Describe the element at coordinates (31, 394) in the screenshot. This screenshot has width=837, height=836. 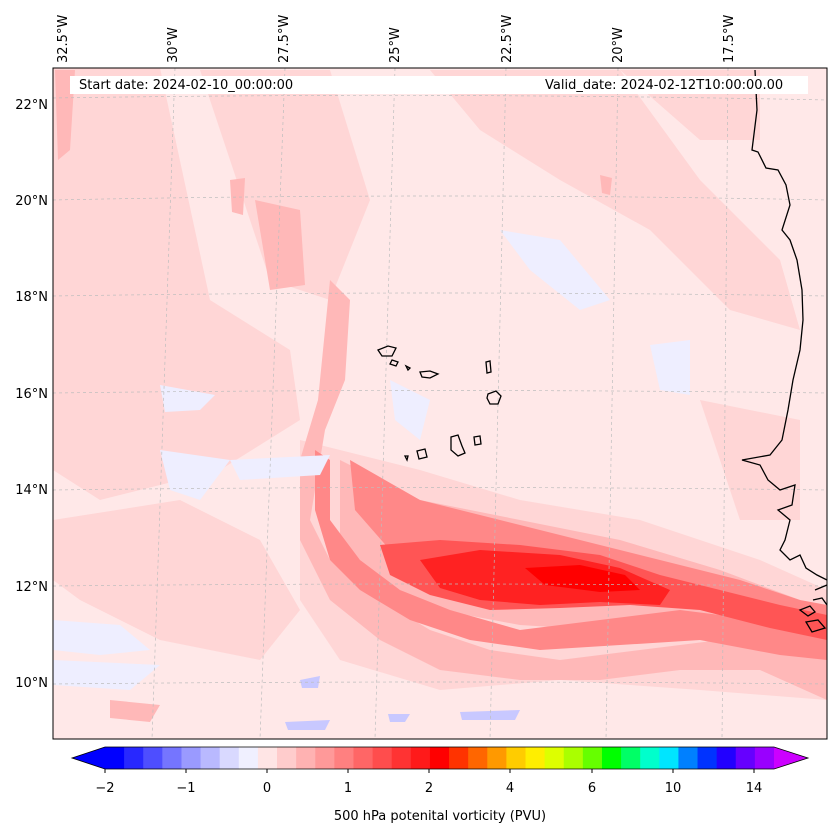
I see `lat-label: 16°N` at that location.